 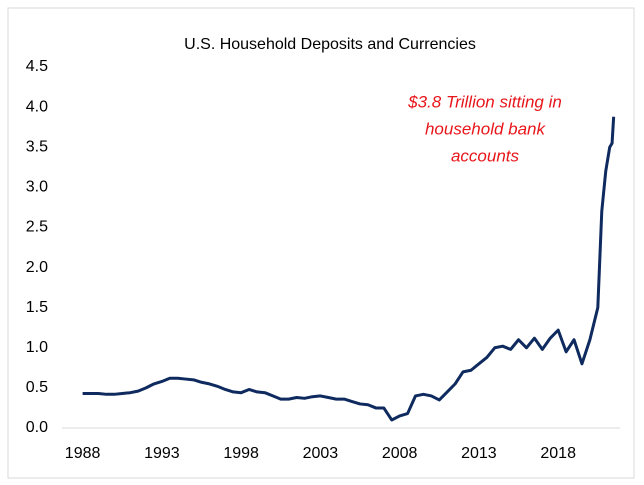 What do you see at coordinates (241, 453) in the screenshot?
I see `x-tick-label: 1998` at bounding box center [241, 453].